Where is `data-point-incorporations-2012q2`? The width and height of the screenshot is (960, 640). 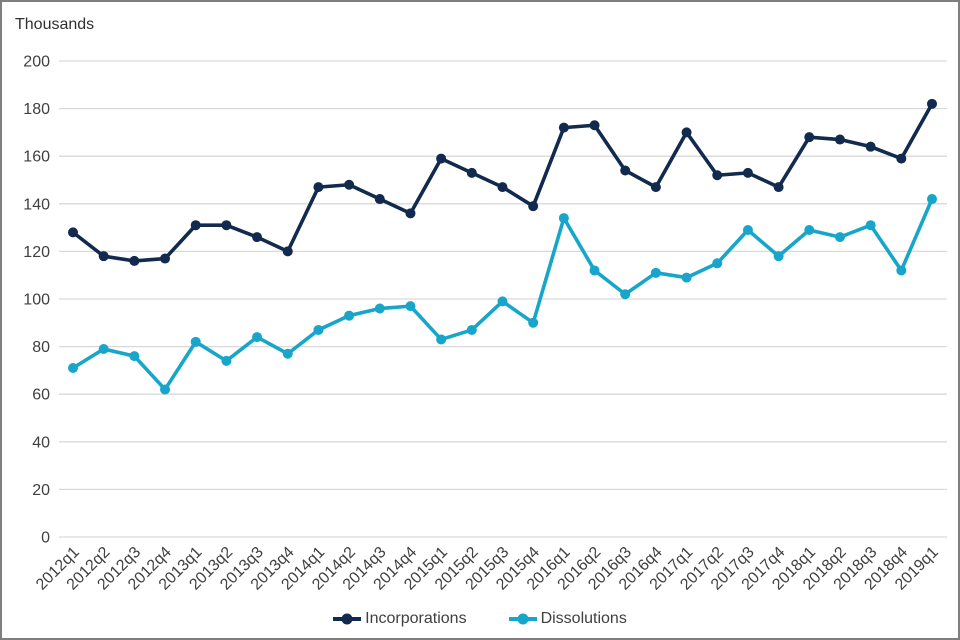
data-point-incorporations-2012q2 is located at coordinates (103, 256).